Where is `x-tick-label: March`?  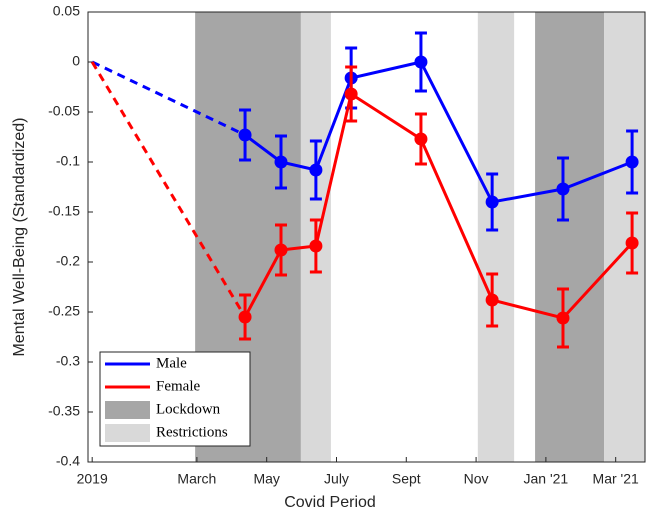
x-tick-label: March is located at coordinates (196, 479).